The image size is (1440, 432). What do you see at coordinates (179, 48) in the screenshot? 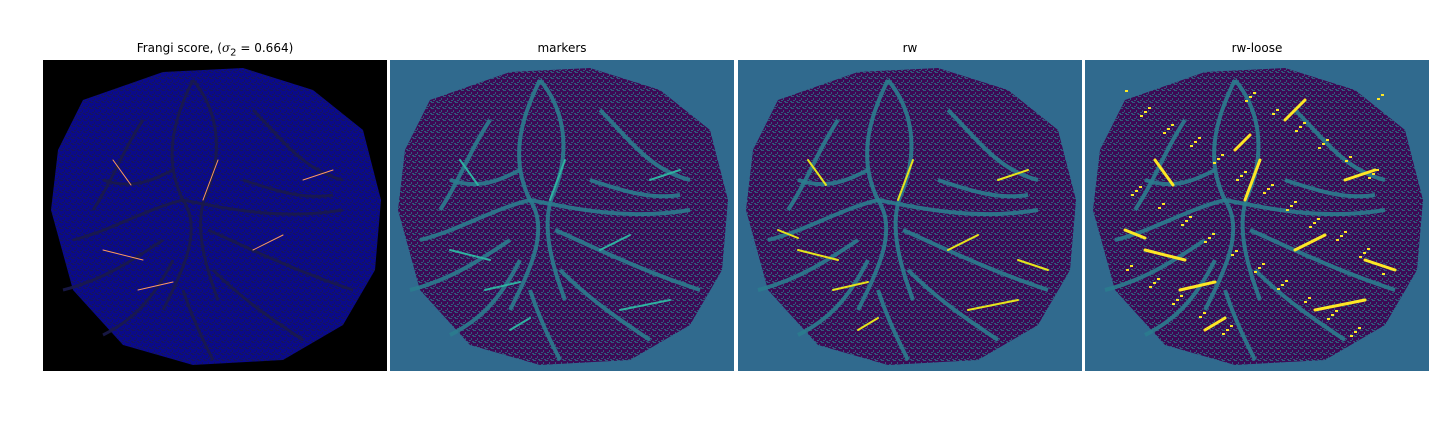
I see `frangi-title-prefix: Frangi score, (` at bounding box center [179, 48].